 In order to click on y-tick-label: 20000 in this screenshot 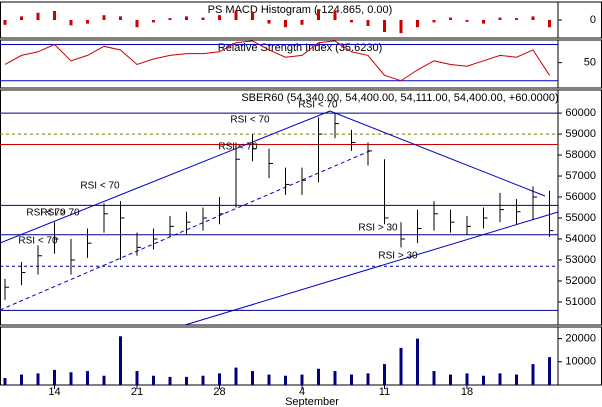, I will do `click(580, 339)`.